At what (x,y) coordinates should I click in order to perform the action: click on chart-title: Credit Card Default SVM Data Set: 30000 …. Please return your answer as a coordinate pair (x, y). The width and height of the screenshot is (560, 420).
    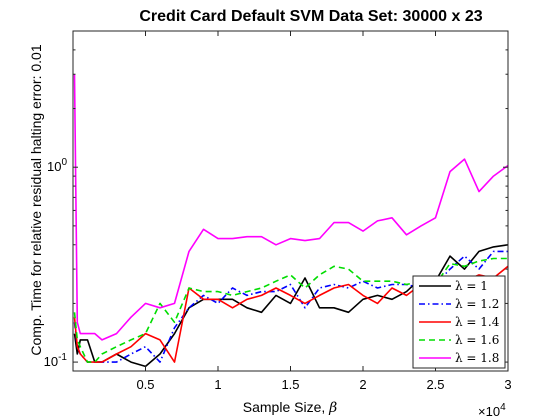
    Looking at the image, I should click on (310, 16).